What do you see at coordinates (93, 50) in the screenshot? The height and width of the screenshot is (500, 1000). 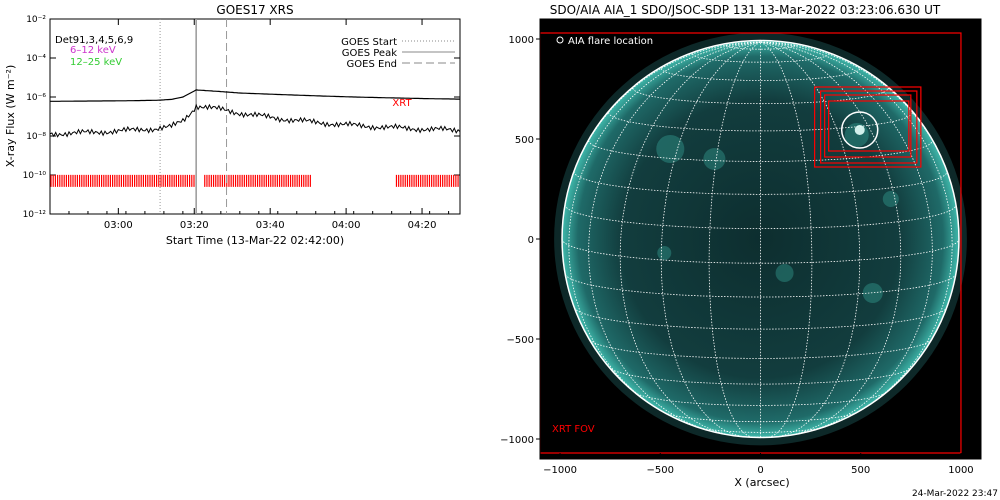 I see `goes-legend-low-energy: 6–12 keV` at bounding box center [93, 50].